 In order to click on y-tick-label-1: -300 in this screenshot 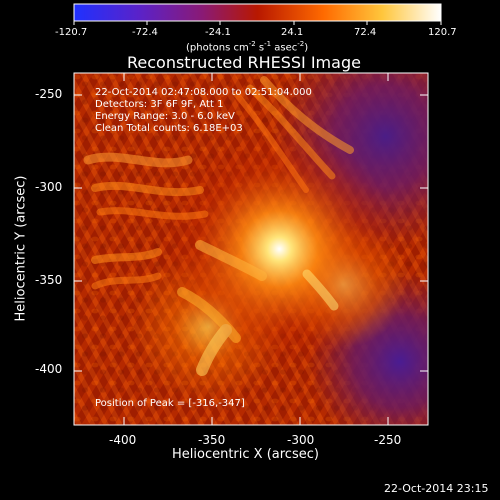, I will do `click(49, 187)`.